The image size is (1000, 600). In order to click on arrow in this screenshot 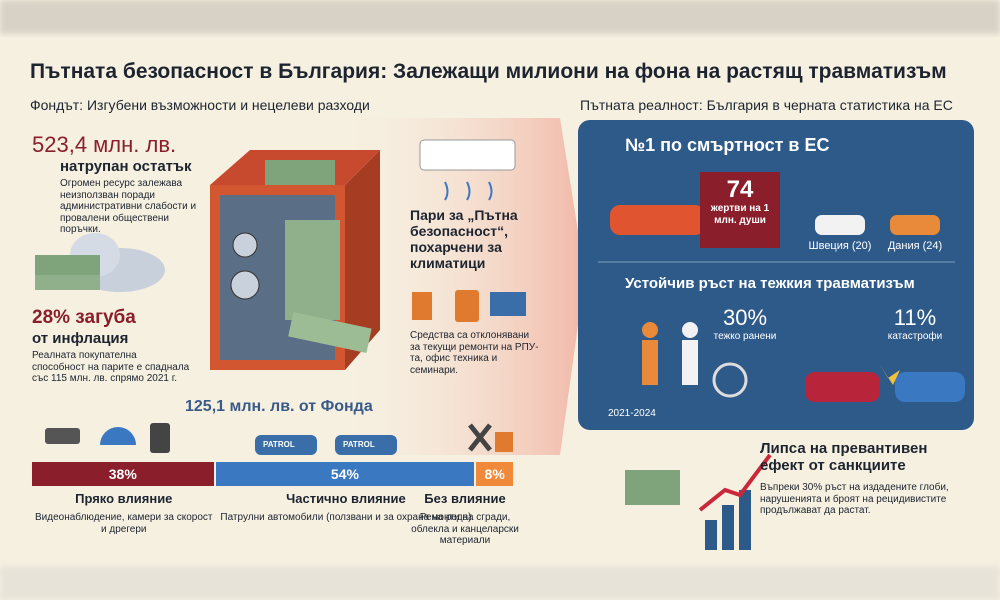, I will do `click(457, 286)`.